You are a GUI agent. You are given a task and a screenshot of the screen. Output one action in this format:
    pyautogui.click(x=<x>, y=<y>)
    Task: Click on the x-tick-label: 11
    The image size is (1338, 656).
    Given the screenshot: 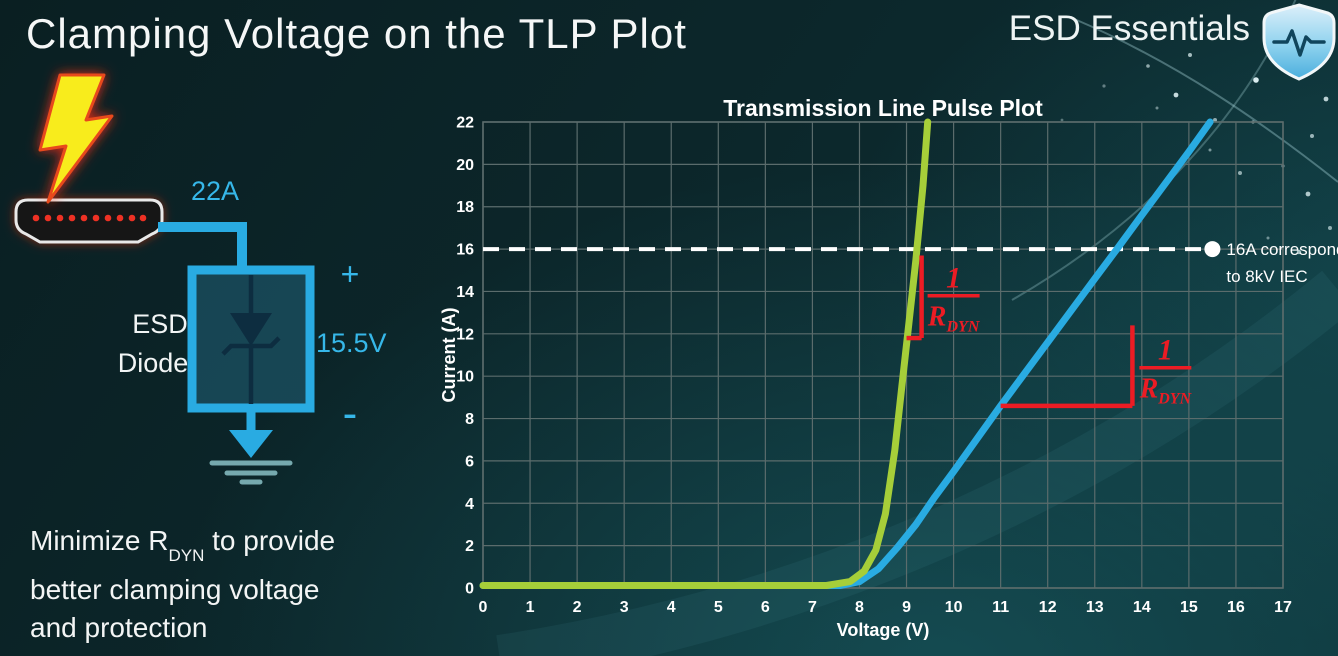 What is the action you would take?
    pyautogui.click(x=1000, y=607)
    